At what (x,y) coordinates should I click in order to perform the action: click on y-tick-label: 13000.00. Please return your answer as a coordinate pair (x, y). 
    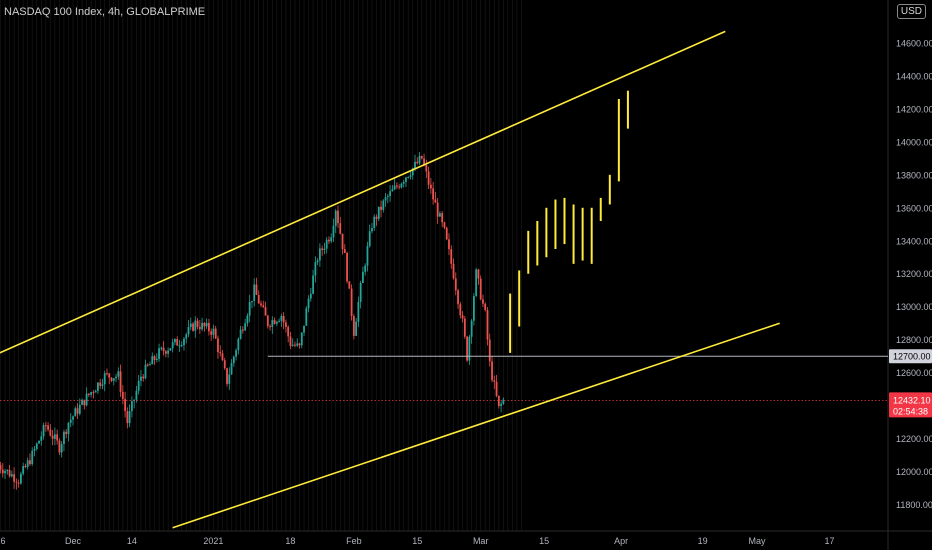
    Looking at the image, I should click on (914, 307).